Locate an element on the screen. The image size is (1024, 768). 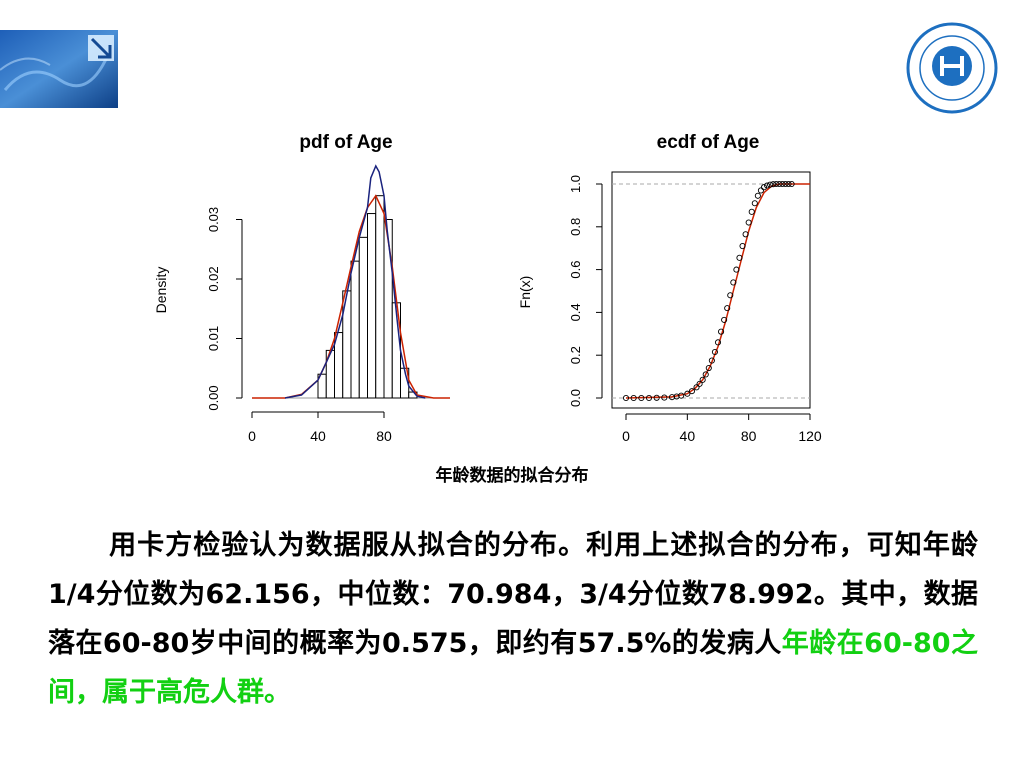
university-logo is located at coordinates (952, 68).